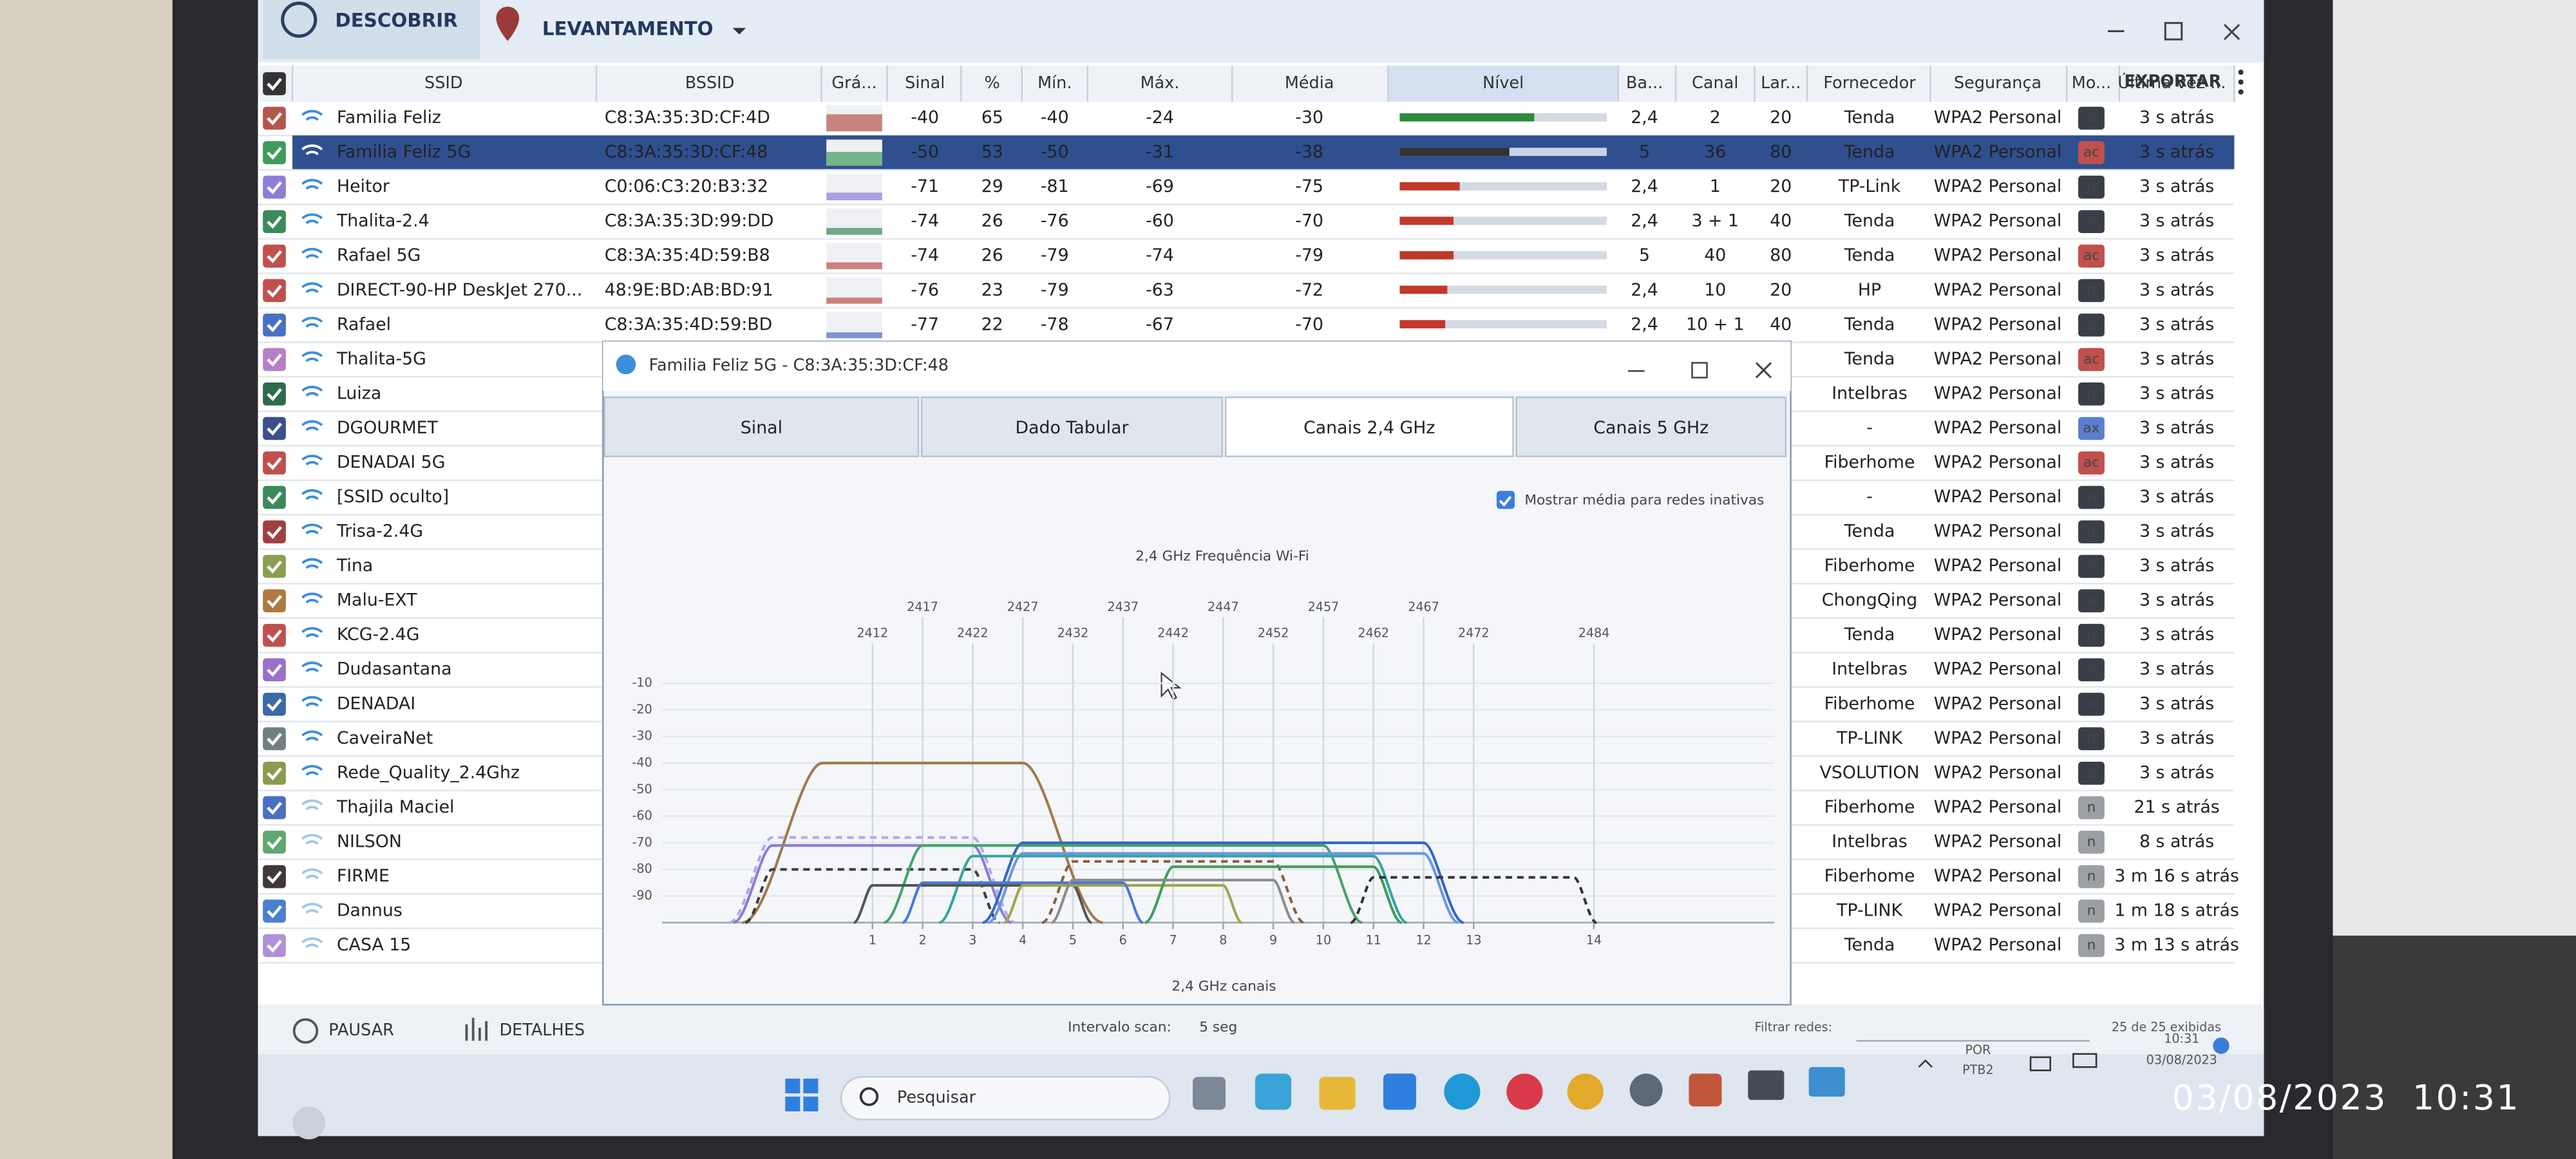 The image size is (2576, 1159). What do you see at coordinates (2173, 31) in the screenshot?
I see `maximize-button` at bounding box center [2173, 31].